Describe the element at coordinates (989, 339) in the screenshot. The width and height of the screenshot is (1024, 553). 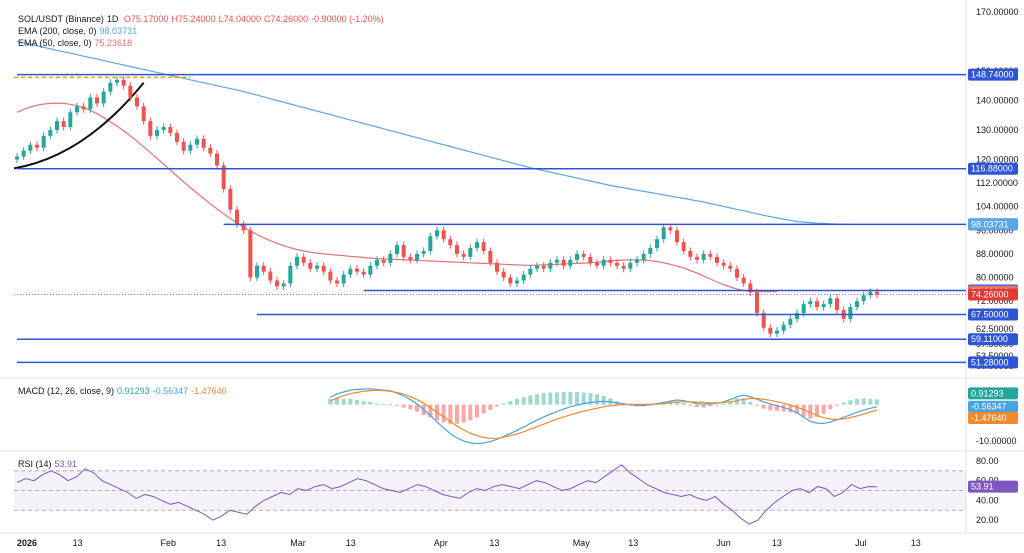
I see `level-price-label: 59.11000` at that location.